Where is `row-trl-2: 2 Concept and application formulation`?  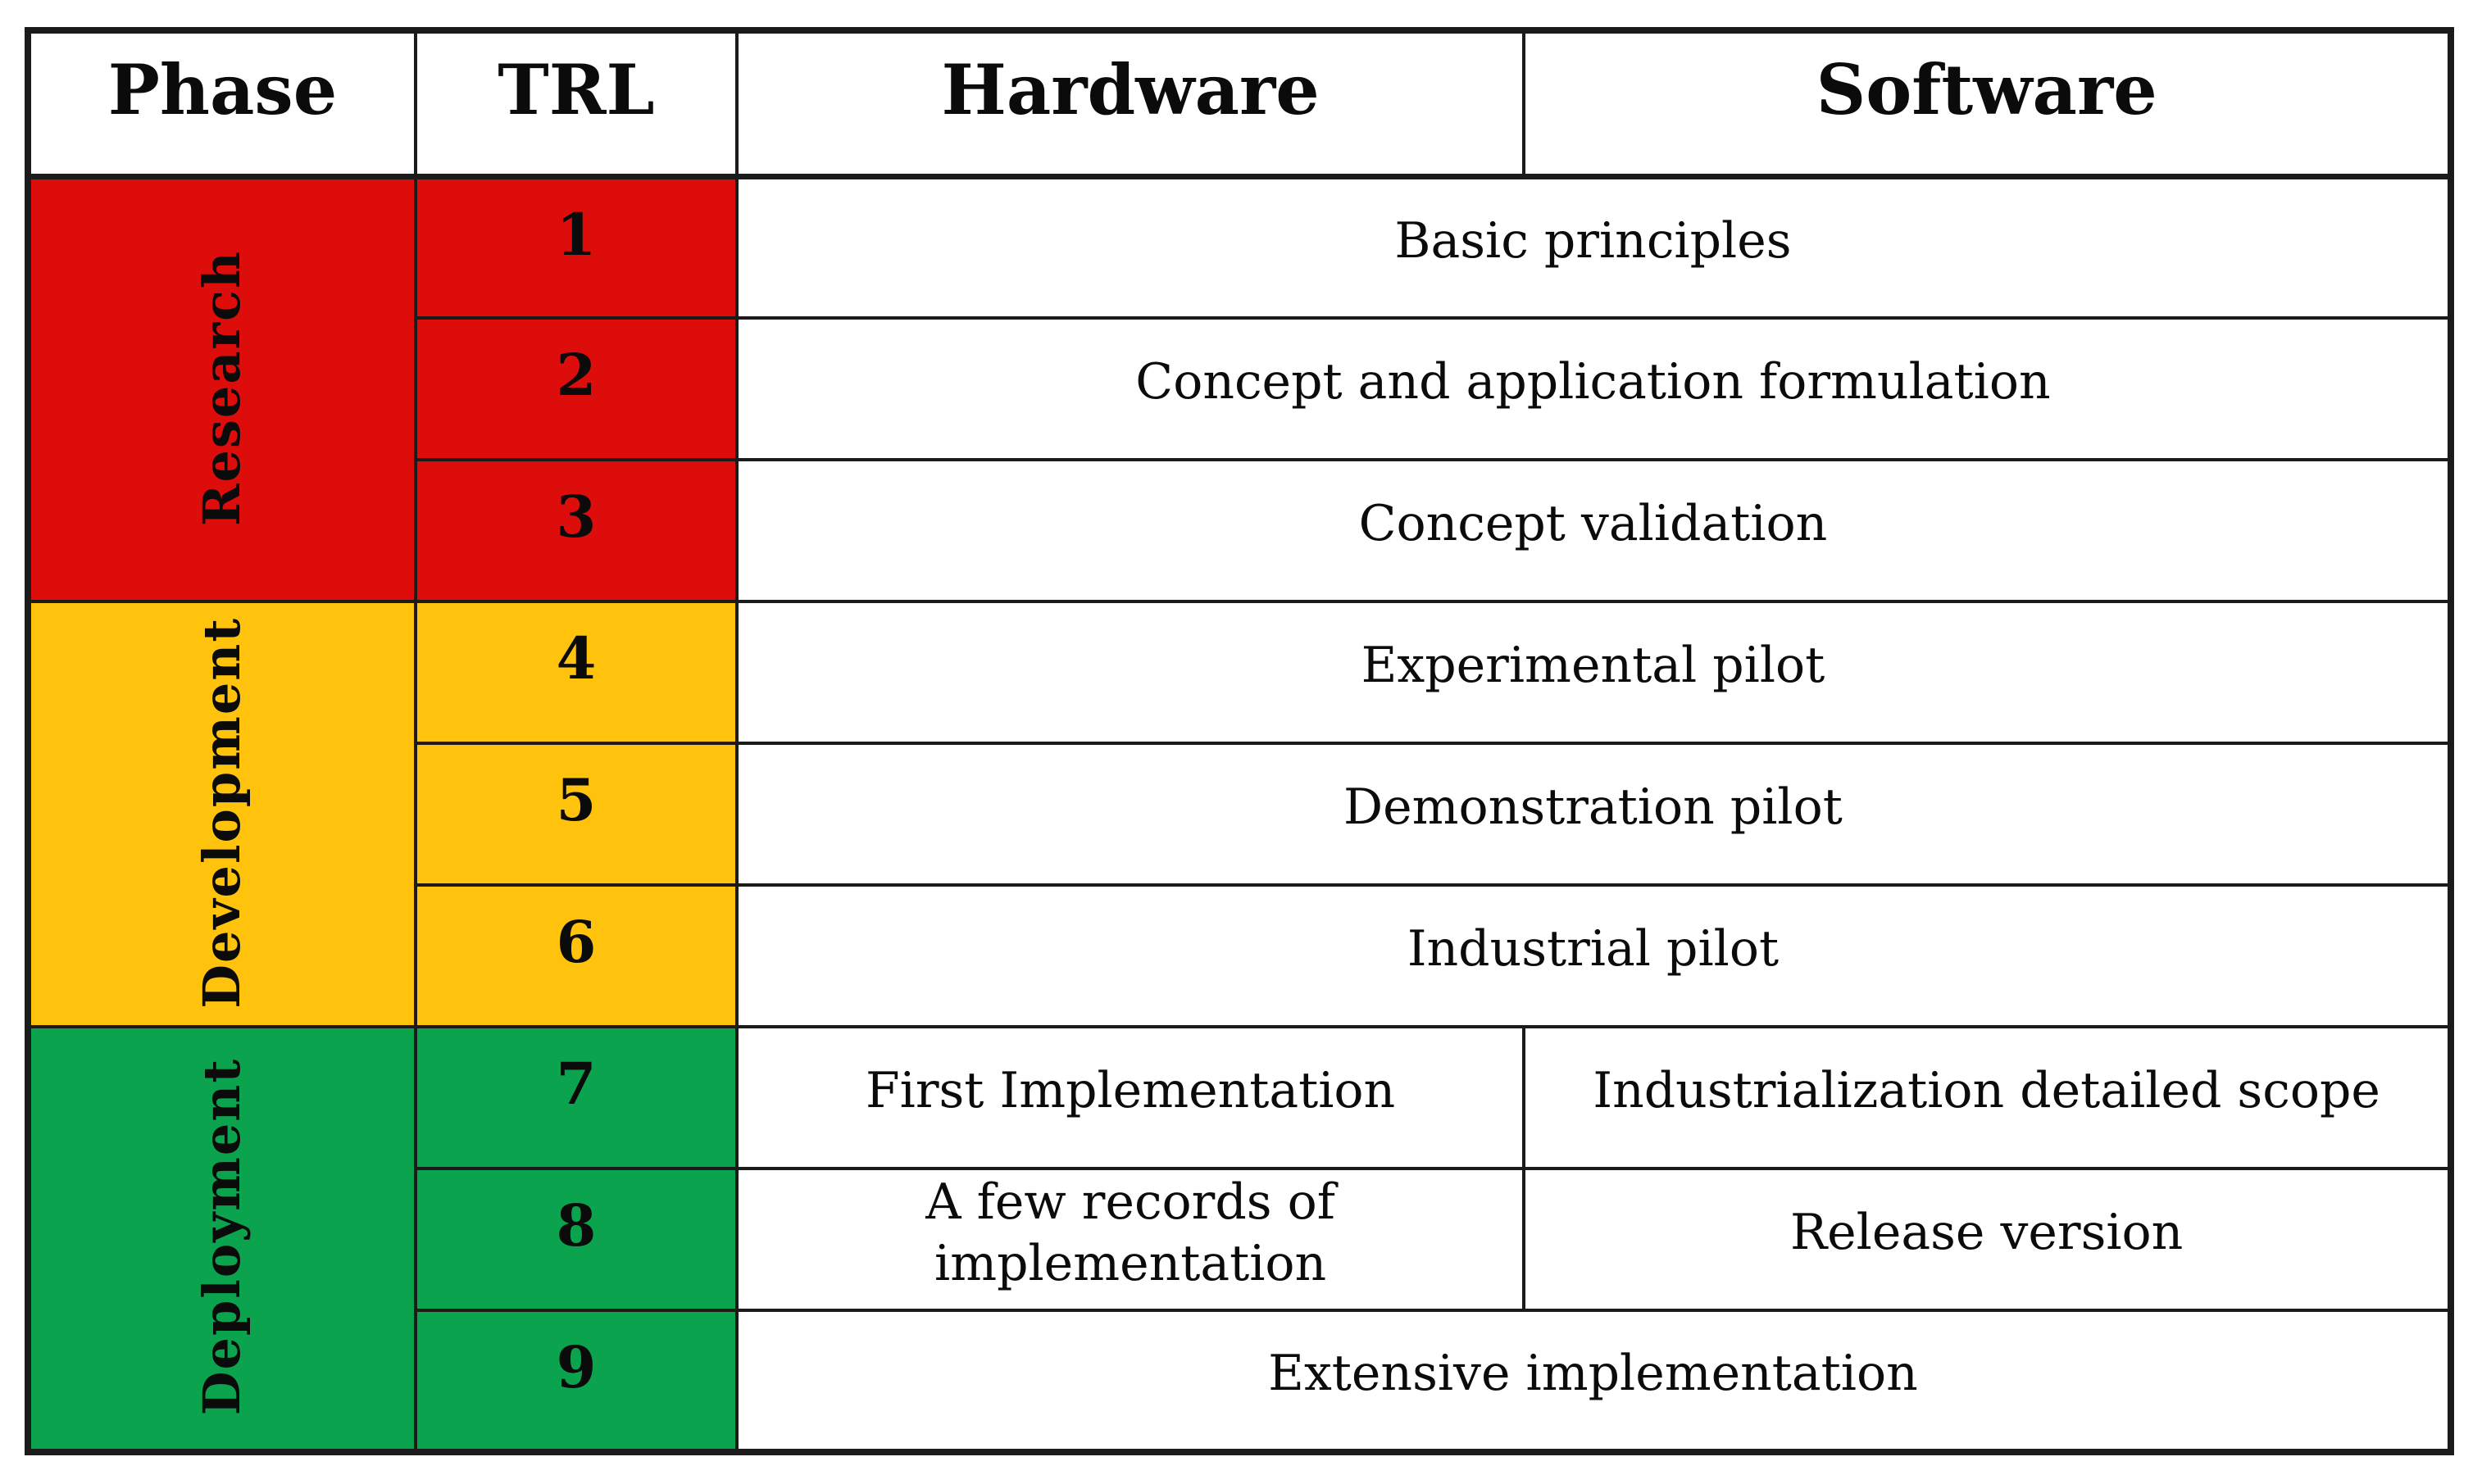 row-trl-2: 2 Concept and application formulation is located at coordinates (1240, 388).